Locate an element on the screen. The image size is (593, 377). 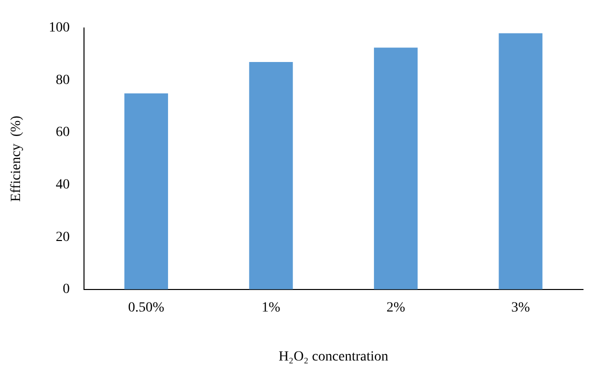
y-tick-label: 0 is located at coordinates (66, 290).